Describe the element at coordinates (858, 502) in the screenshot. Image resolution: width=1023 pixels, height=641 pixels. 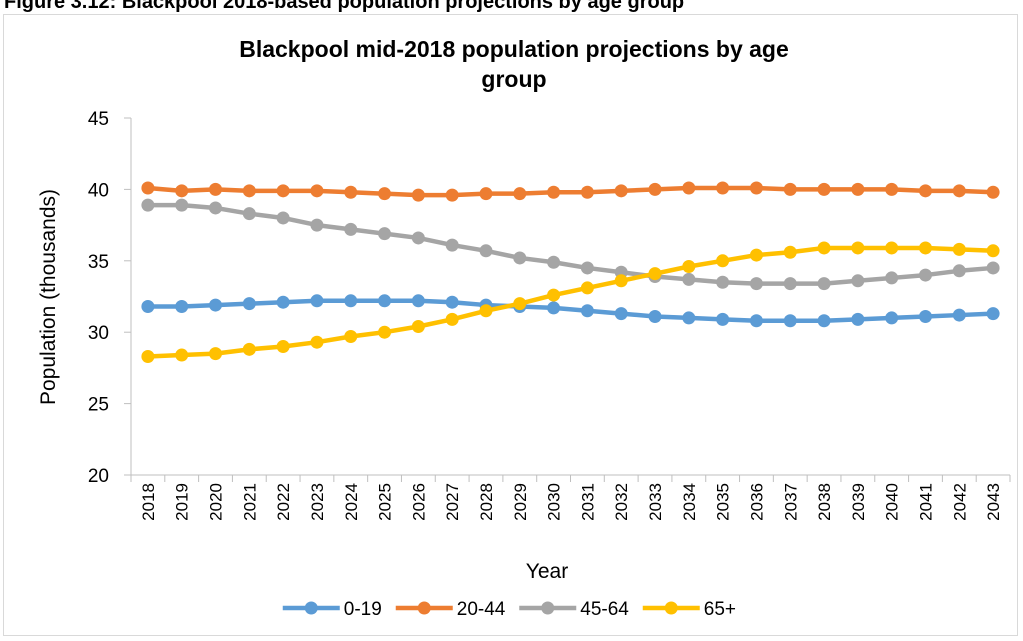
I see `x-tick-label: 2039` at that location.